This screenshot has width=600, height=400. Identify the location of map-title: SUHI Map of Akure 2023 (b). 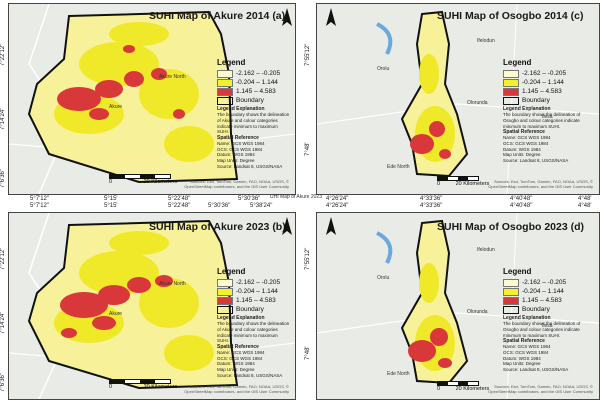
(217, 227).